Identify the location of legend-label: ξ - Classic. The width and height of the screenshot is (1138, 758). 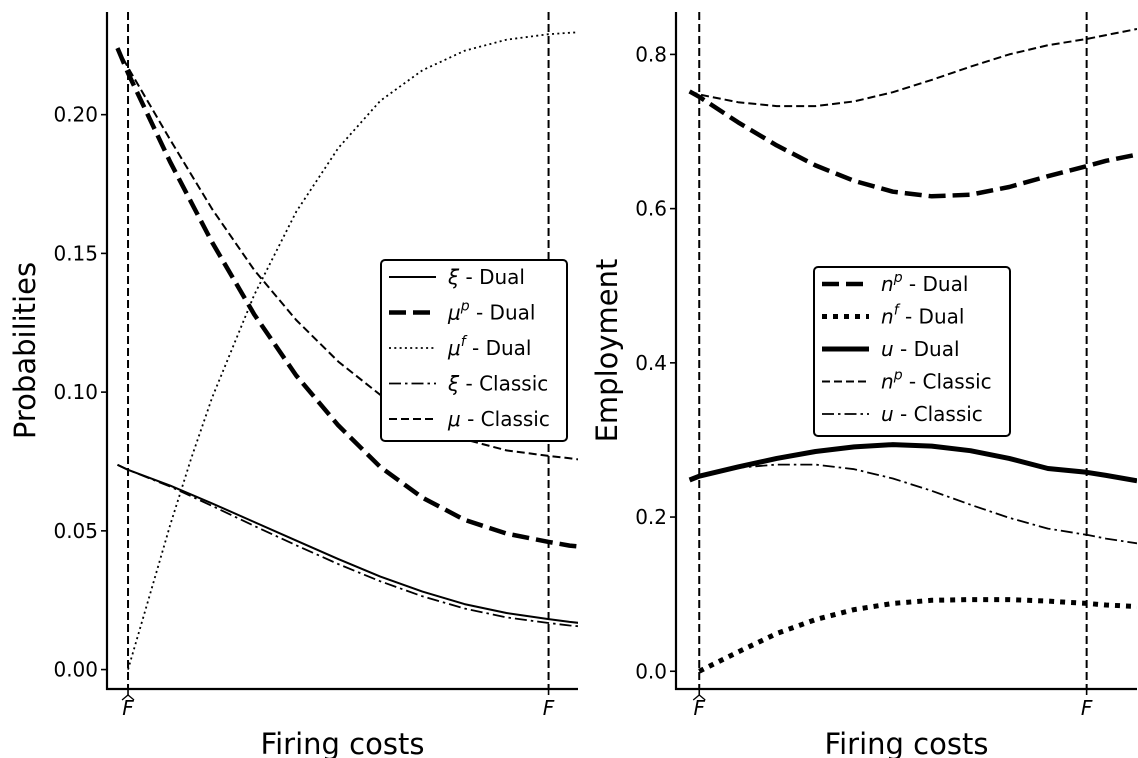
(497, 384).